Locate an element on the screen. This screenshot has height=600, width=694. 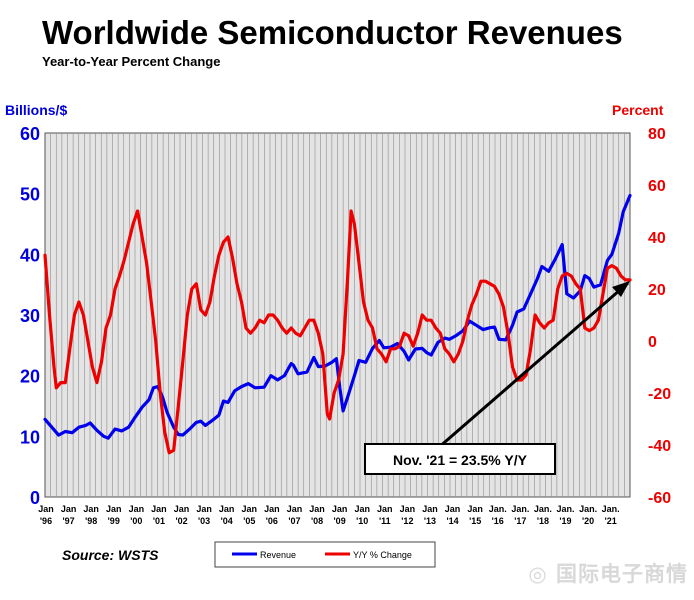
right-tick-label: -40 is located at coordinates (659, 446).